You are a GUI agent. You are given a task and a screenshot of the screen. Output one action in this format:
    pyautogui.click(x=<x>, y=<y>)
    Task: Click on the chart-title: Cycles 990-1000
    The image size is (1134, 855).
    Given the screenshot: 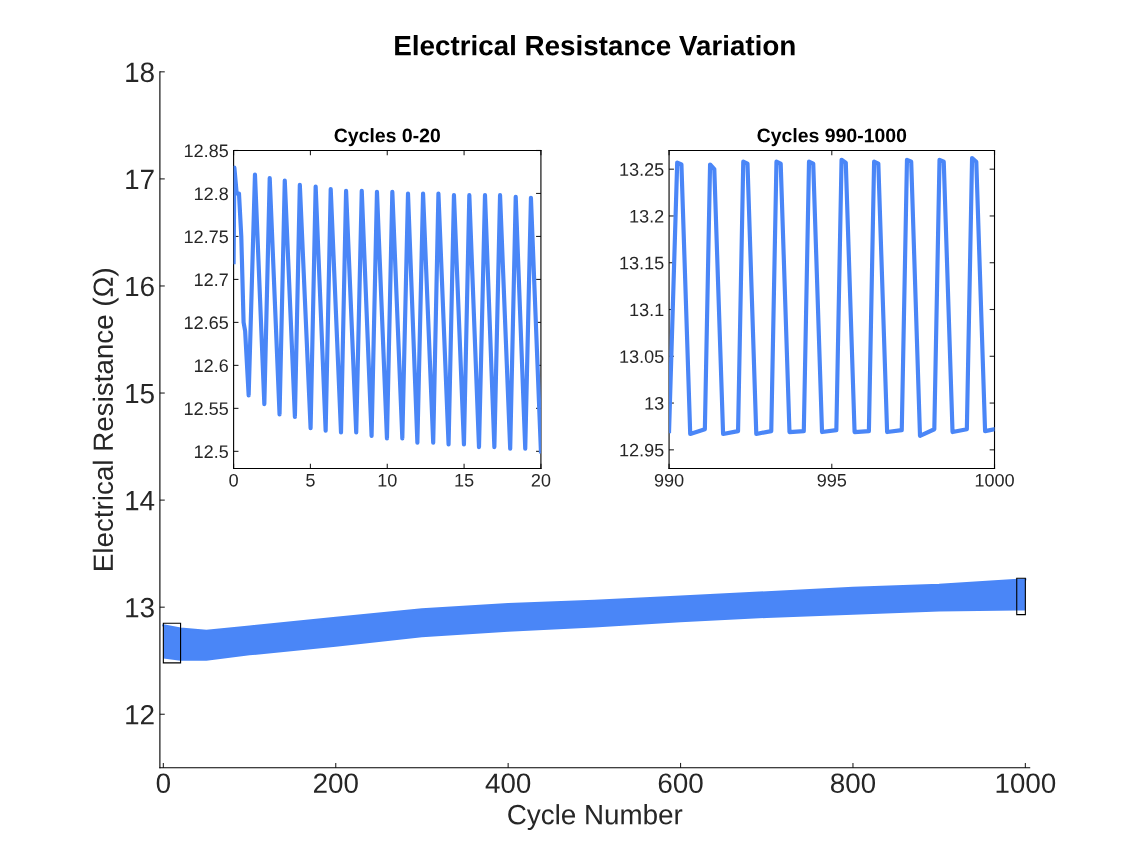 What is the action you would take?
    pyautogui.click(x=832, y=137)
    